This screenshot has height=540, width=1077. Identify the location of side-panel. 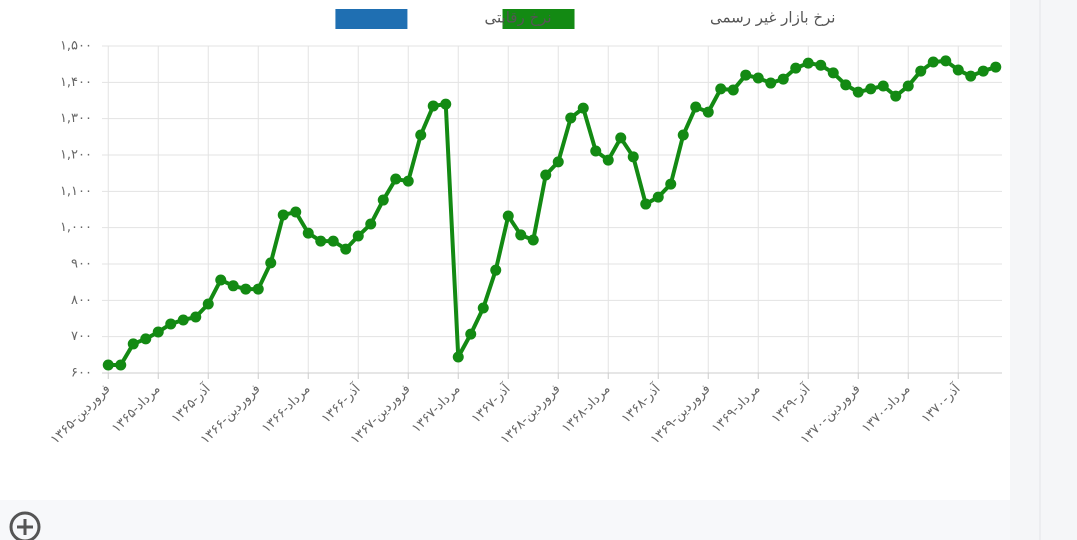
(1043, 270).